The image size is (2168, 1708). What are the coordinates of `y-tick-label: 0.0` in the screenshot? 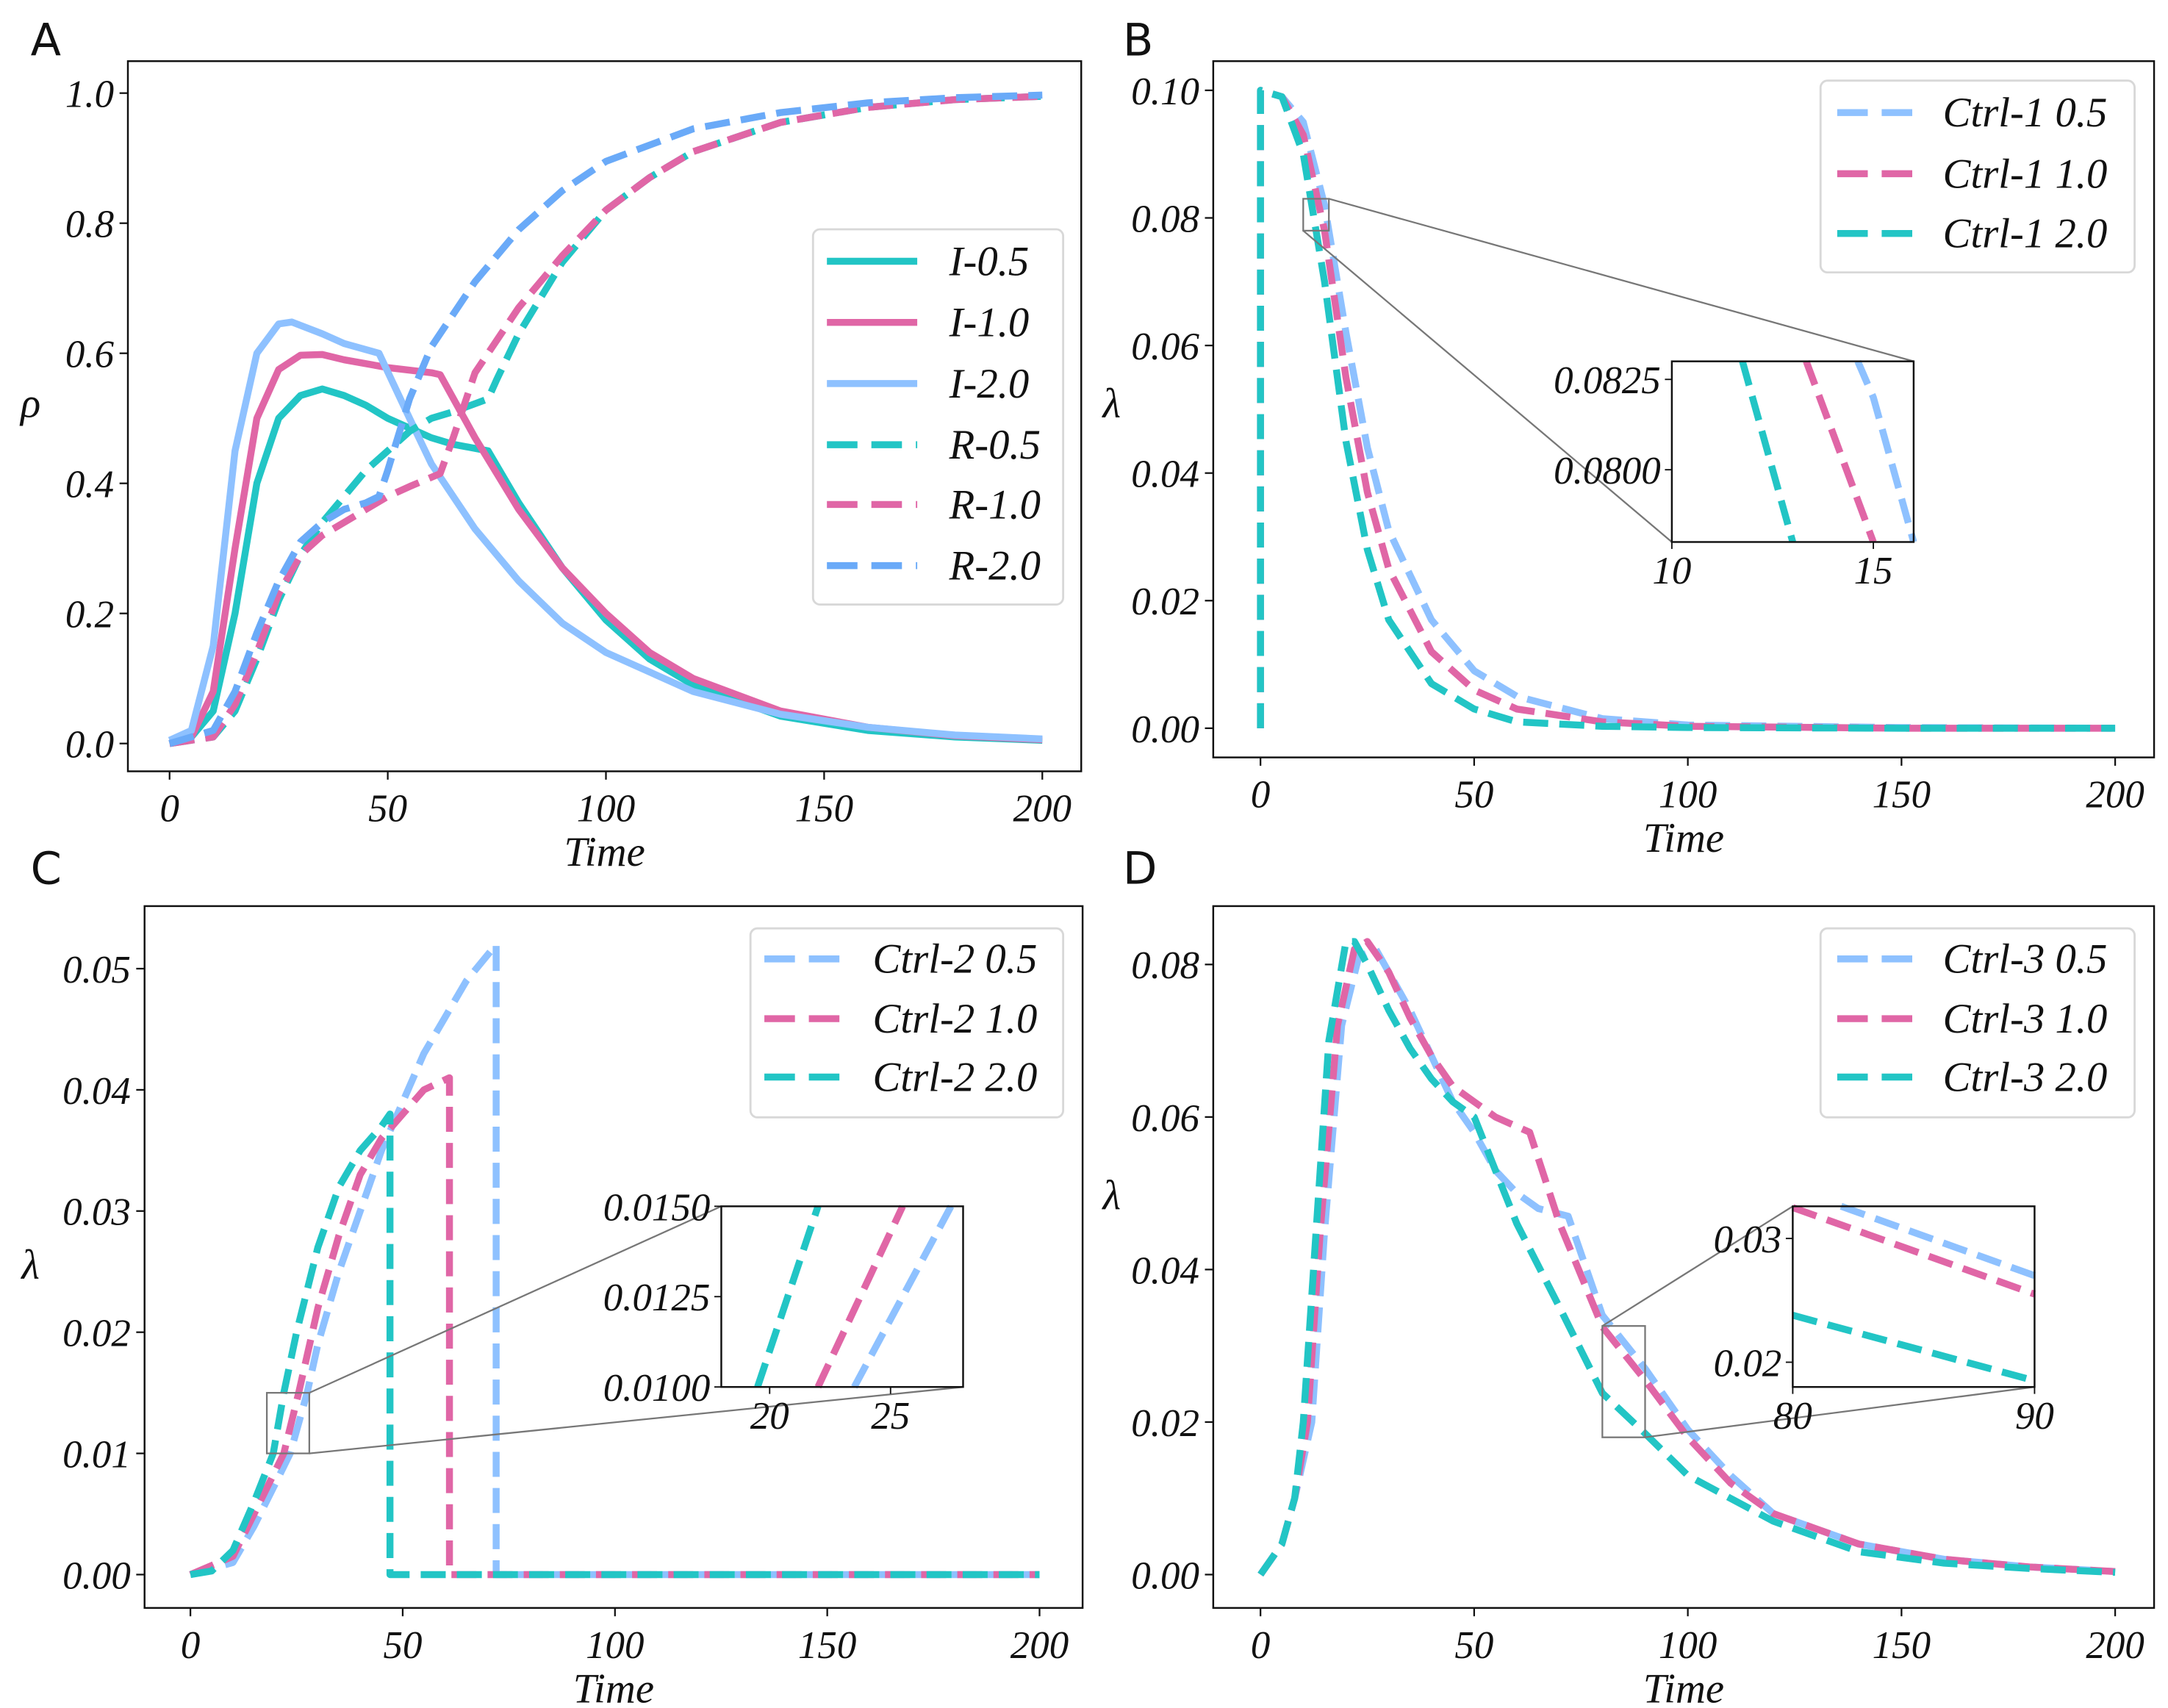 It's located at (89, 745).